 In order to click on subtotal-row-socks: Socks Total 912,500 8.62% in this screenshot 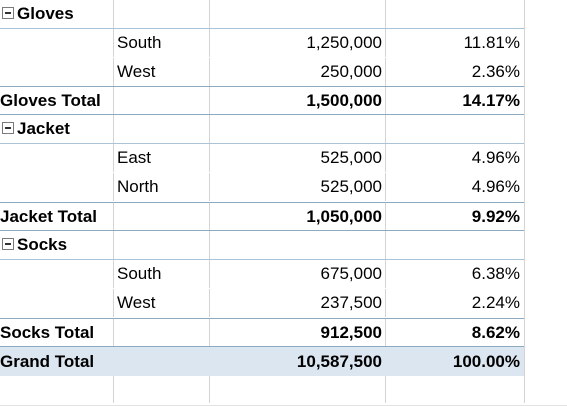, I will do `click(262, 332)`.